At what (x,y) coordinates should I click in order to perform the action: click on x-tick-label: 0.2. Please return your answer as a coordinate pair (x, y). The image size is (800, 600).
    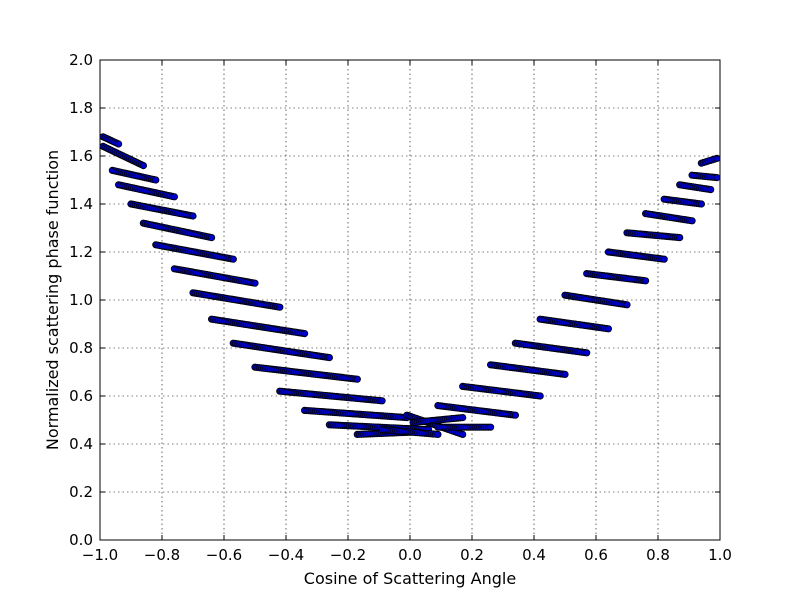
    Looking at the image, I should click on (472, 555).